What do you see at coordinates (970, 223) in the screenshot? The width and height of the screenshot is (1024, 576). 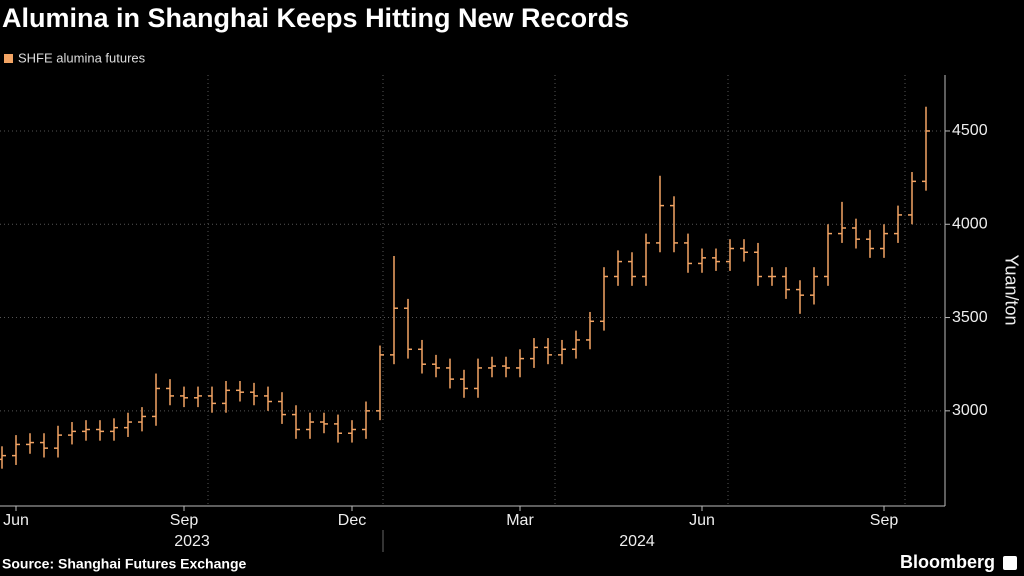 I see `y-tick-label: 4000` at bounding box center [970, 223].